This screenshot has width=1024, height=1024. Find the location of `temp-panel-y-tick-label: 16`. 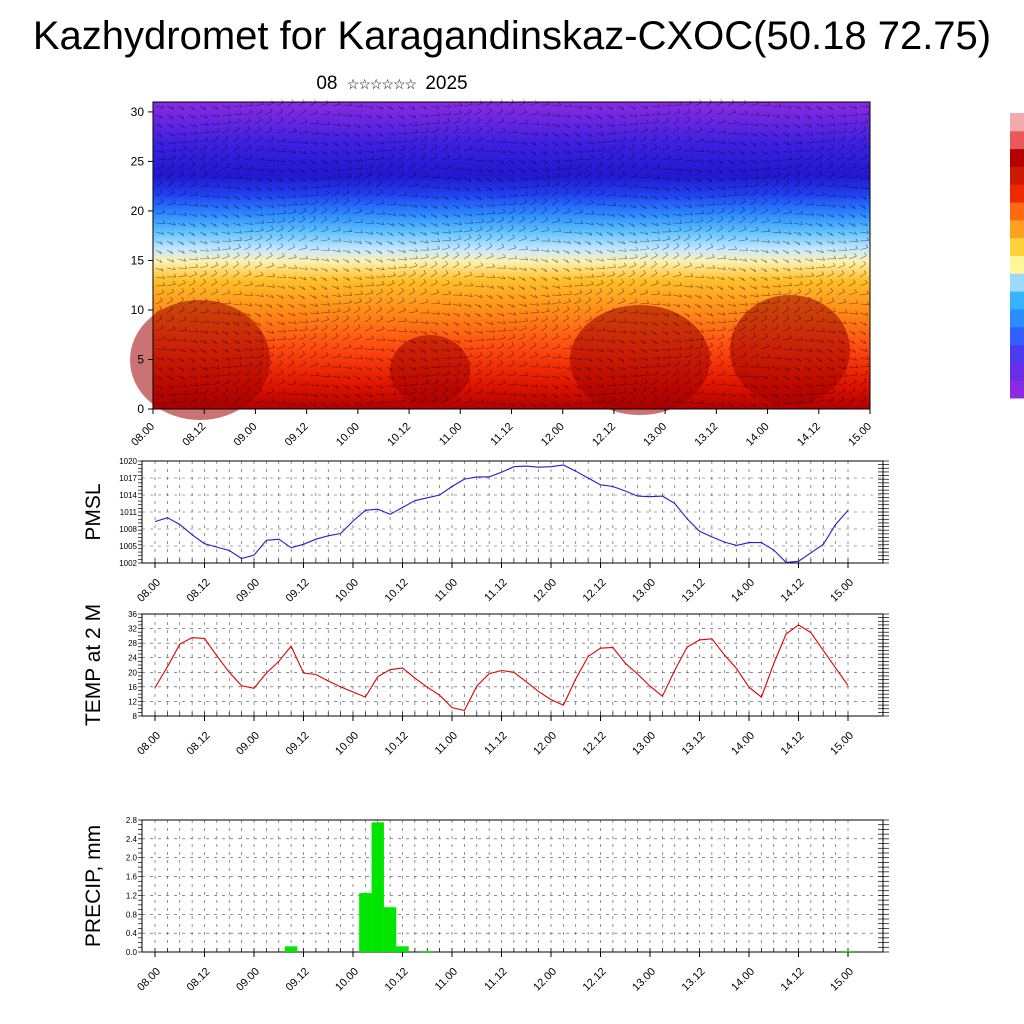

temp-panel-y-tick-label: 16 is located at coordinates (132, 687).